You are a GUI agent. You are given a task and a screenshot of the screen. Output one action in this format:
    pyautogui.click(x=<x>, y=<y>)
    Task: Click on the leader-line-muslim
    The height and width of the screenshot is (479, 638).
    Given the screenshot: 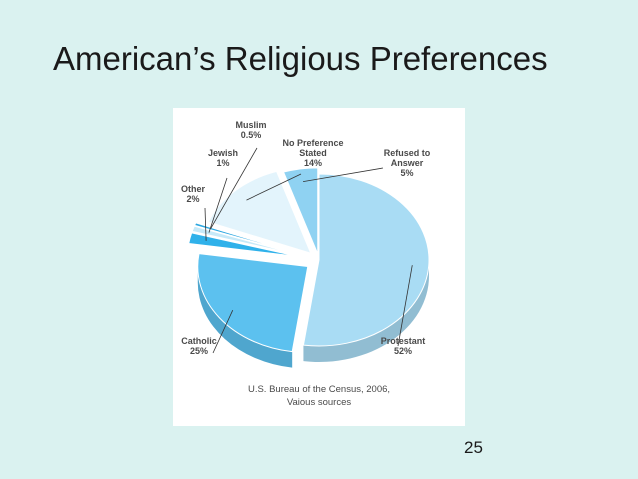 What is the action you would take?
    pyautogui.click(x=234, y=188)
    